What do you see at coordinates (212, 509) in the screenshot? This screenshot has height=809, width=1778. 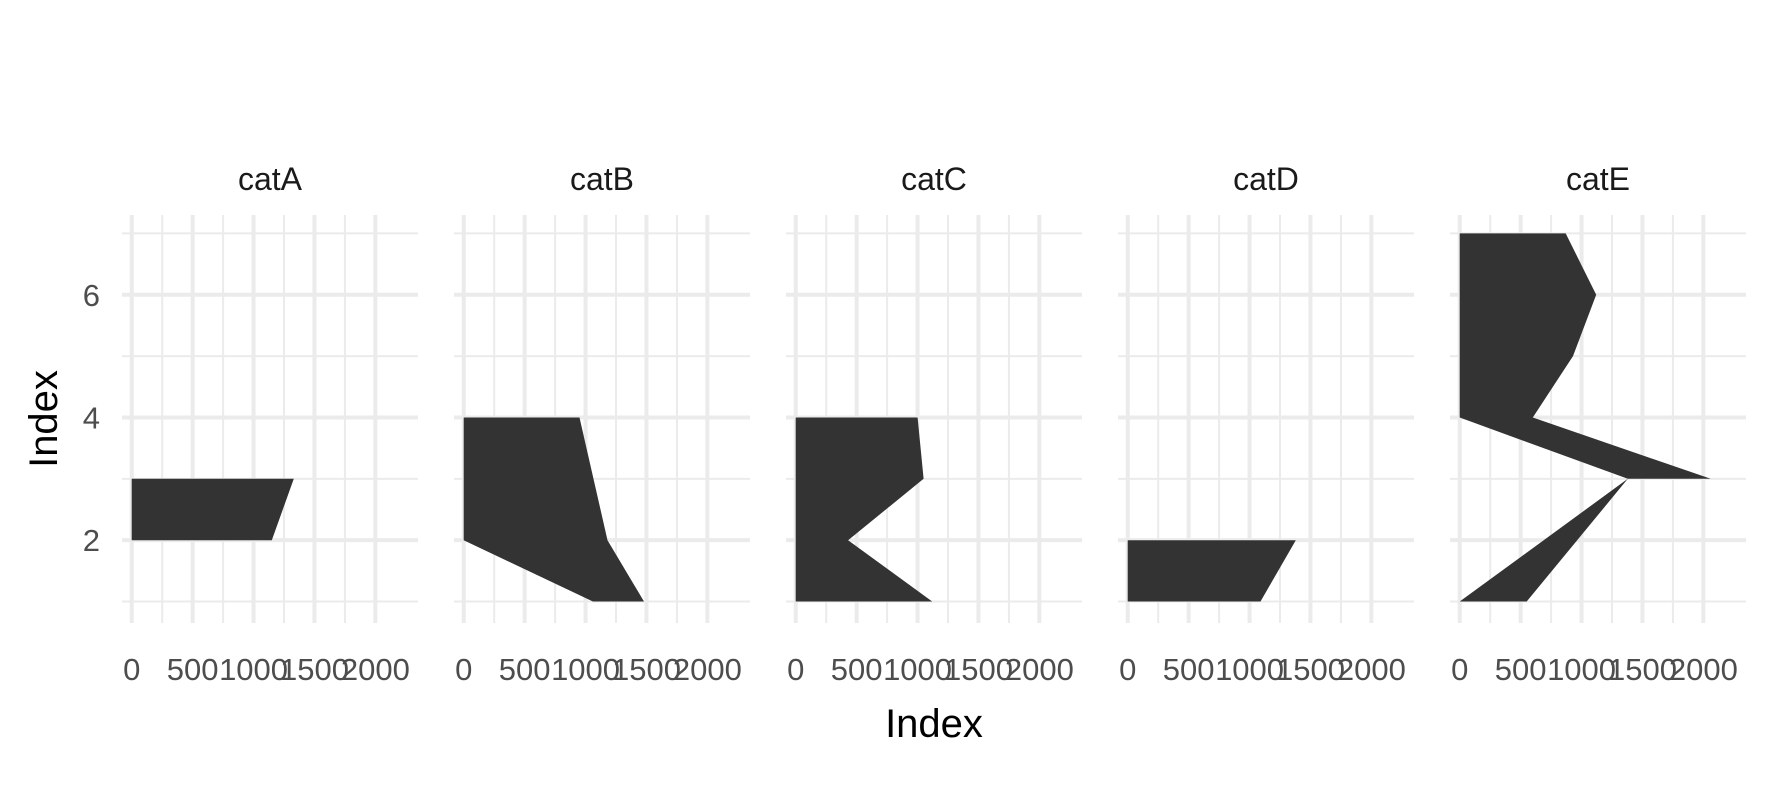 I see `area-catA` at bounding box center [212, 509].